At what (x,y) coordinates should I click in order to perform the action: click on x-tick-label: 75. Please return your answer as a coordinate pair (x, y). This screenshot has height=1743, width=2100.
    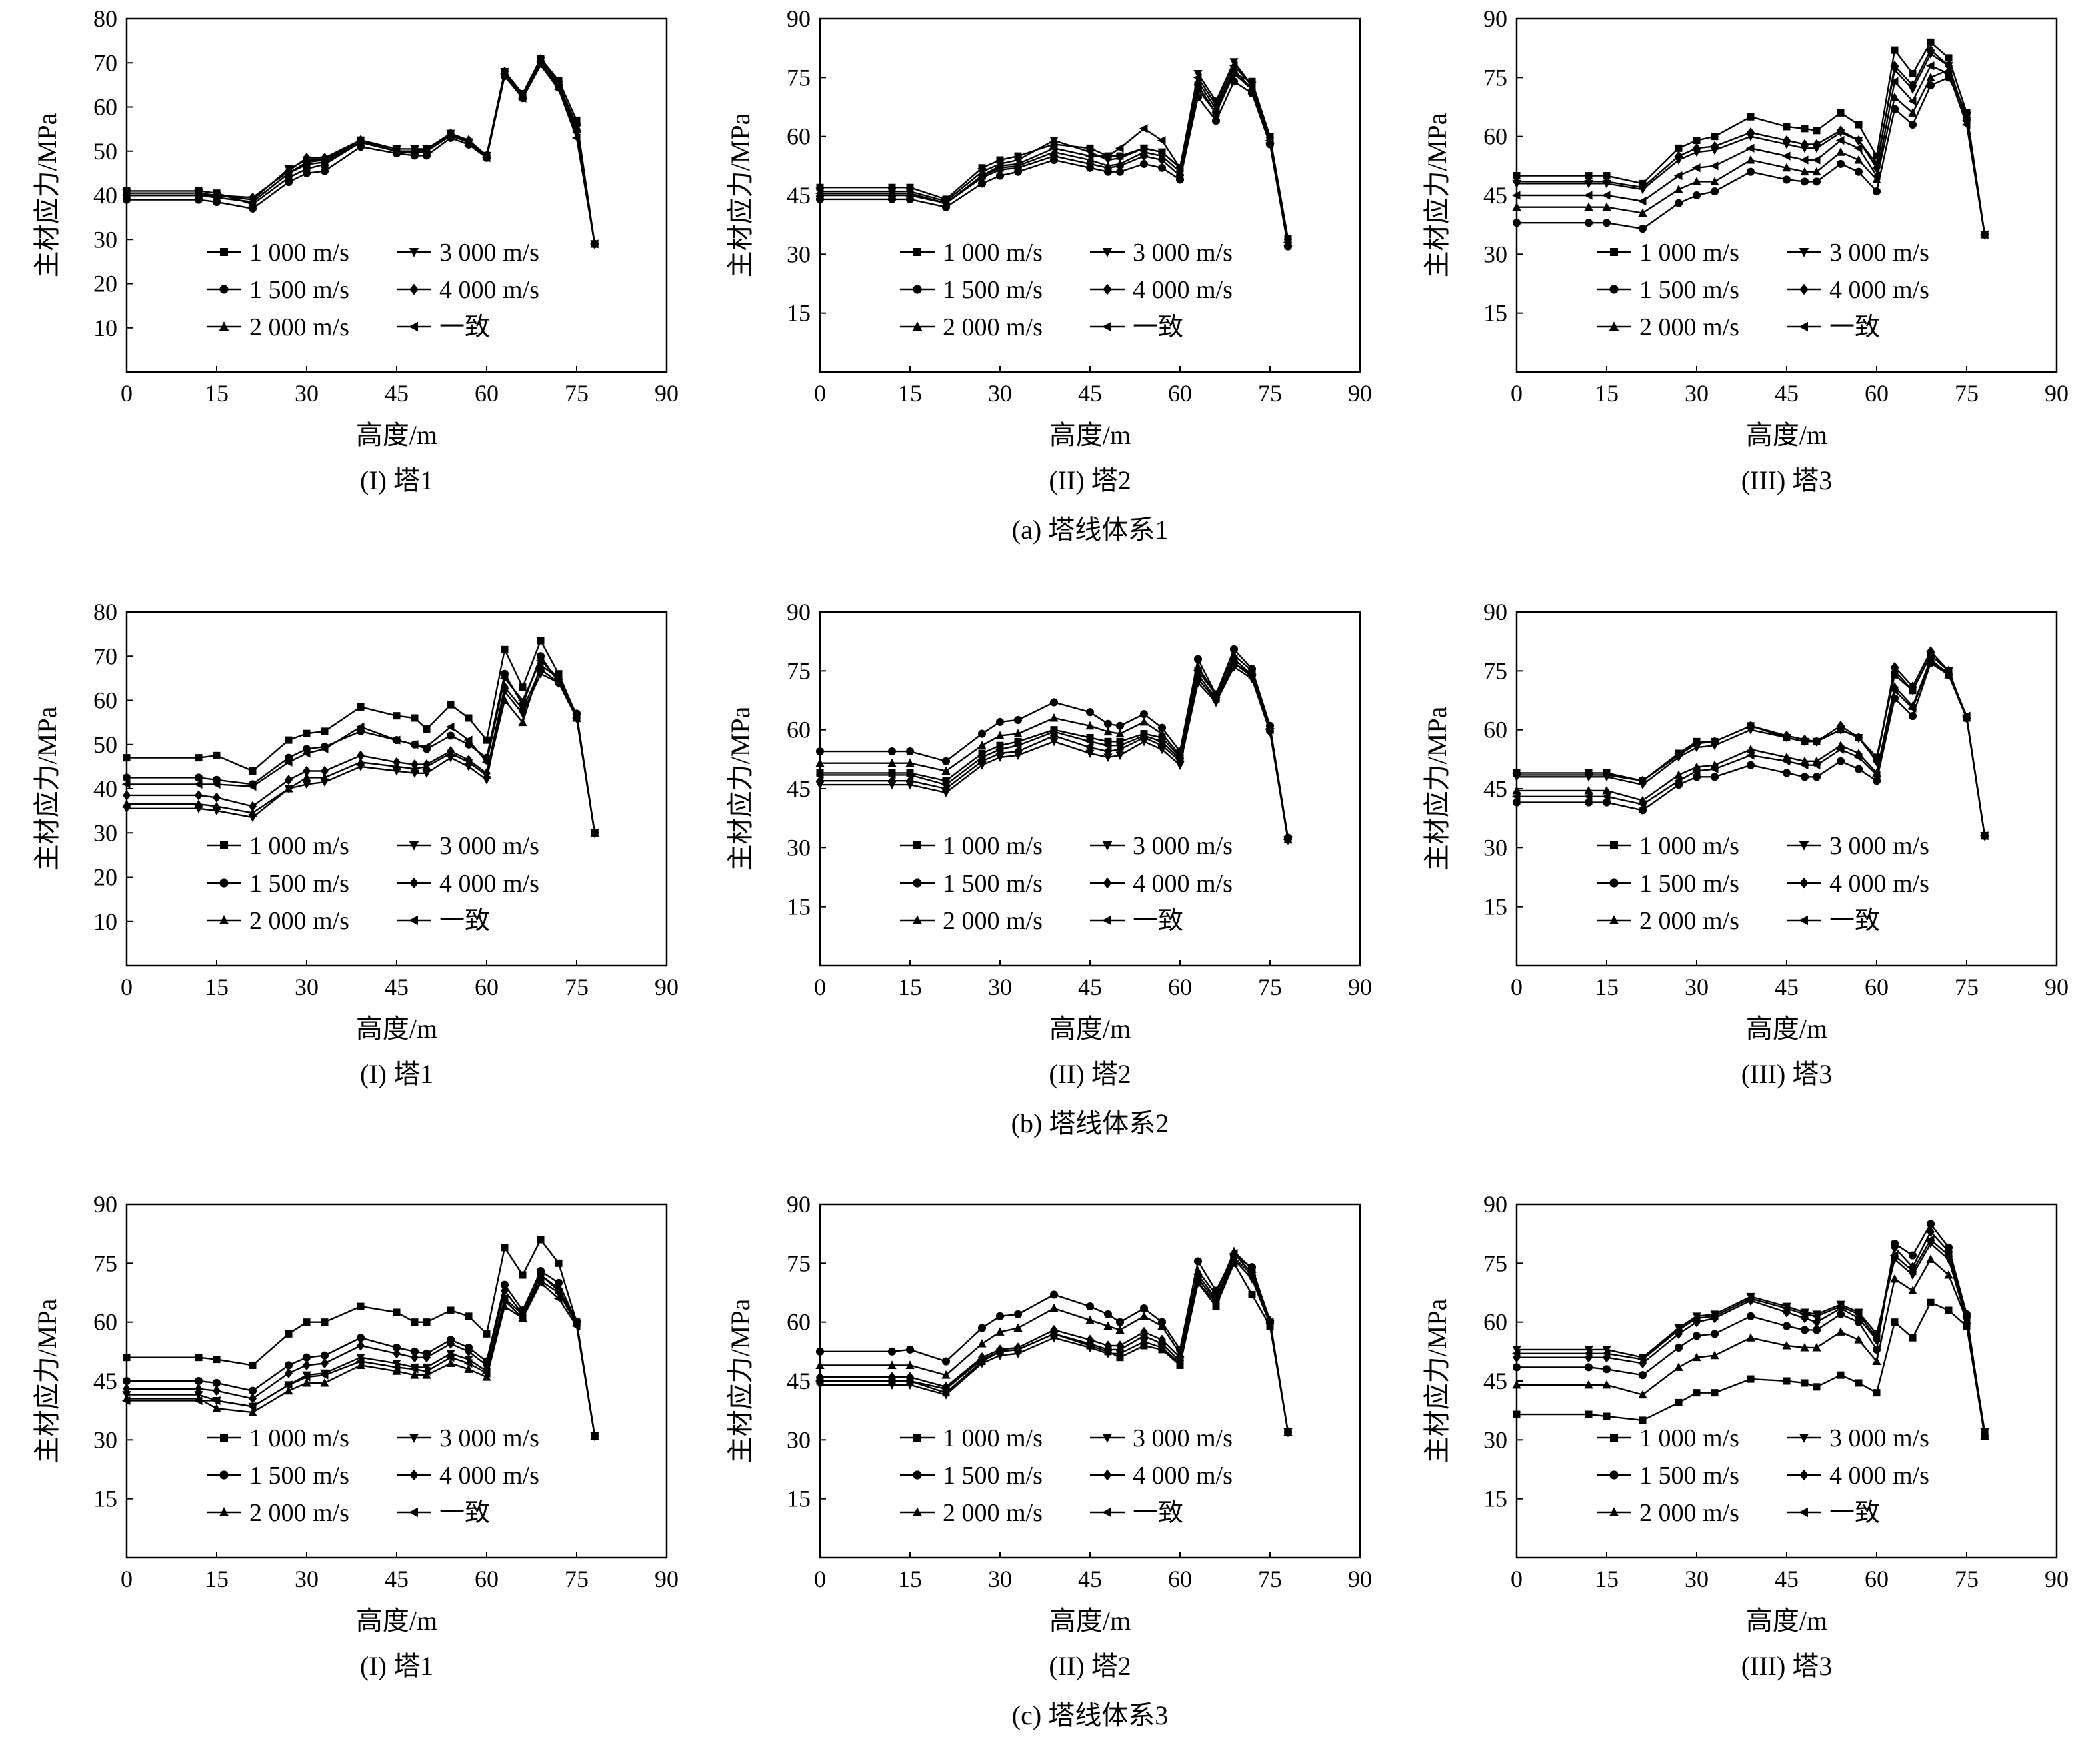
    Looking at the image, I should click on (1270, 987).